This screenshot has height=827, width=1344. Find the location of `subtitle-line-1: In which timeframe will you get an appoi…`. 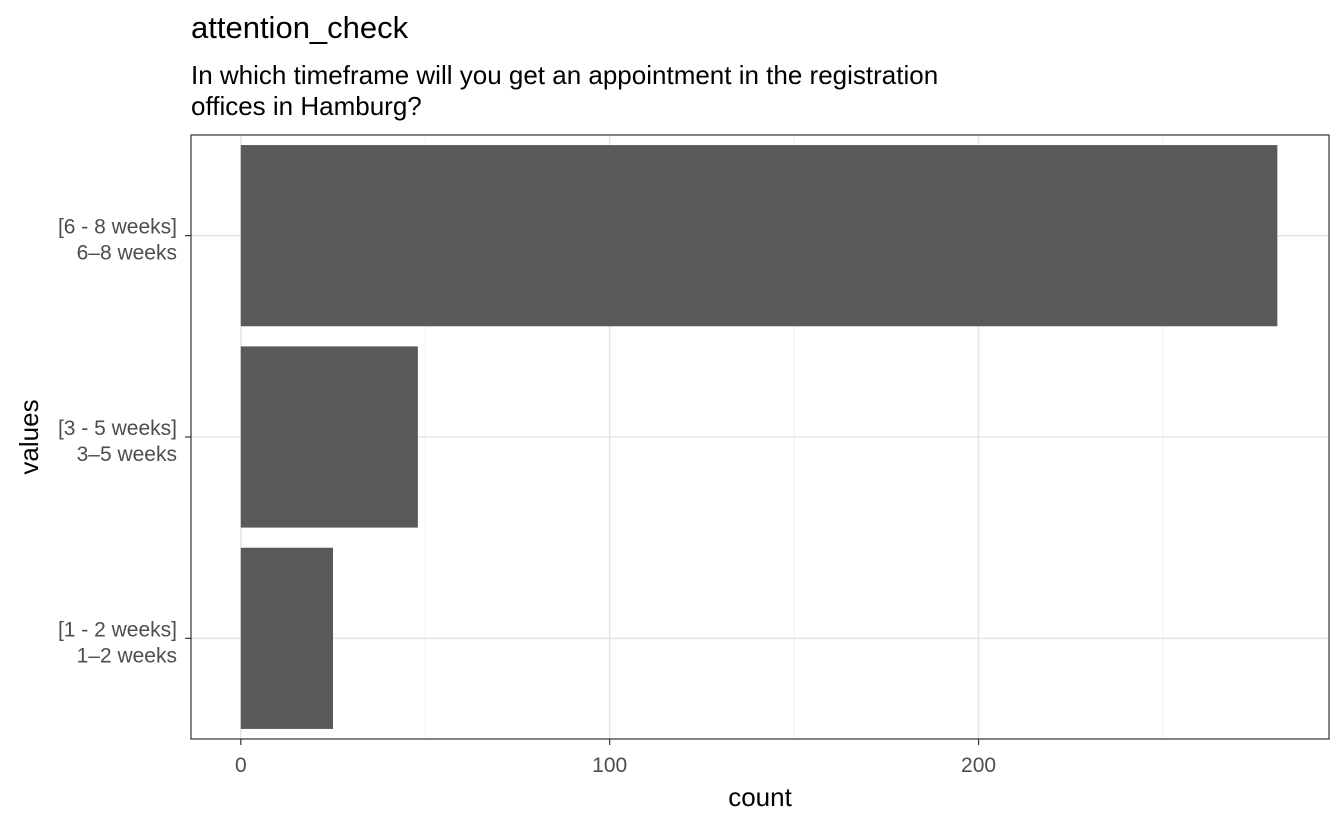

subtitle-line-1: In which timeframe will you get an appoi… is located at coordinates (565, 75).